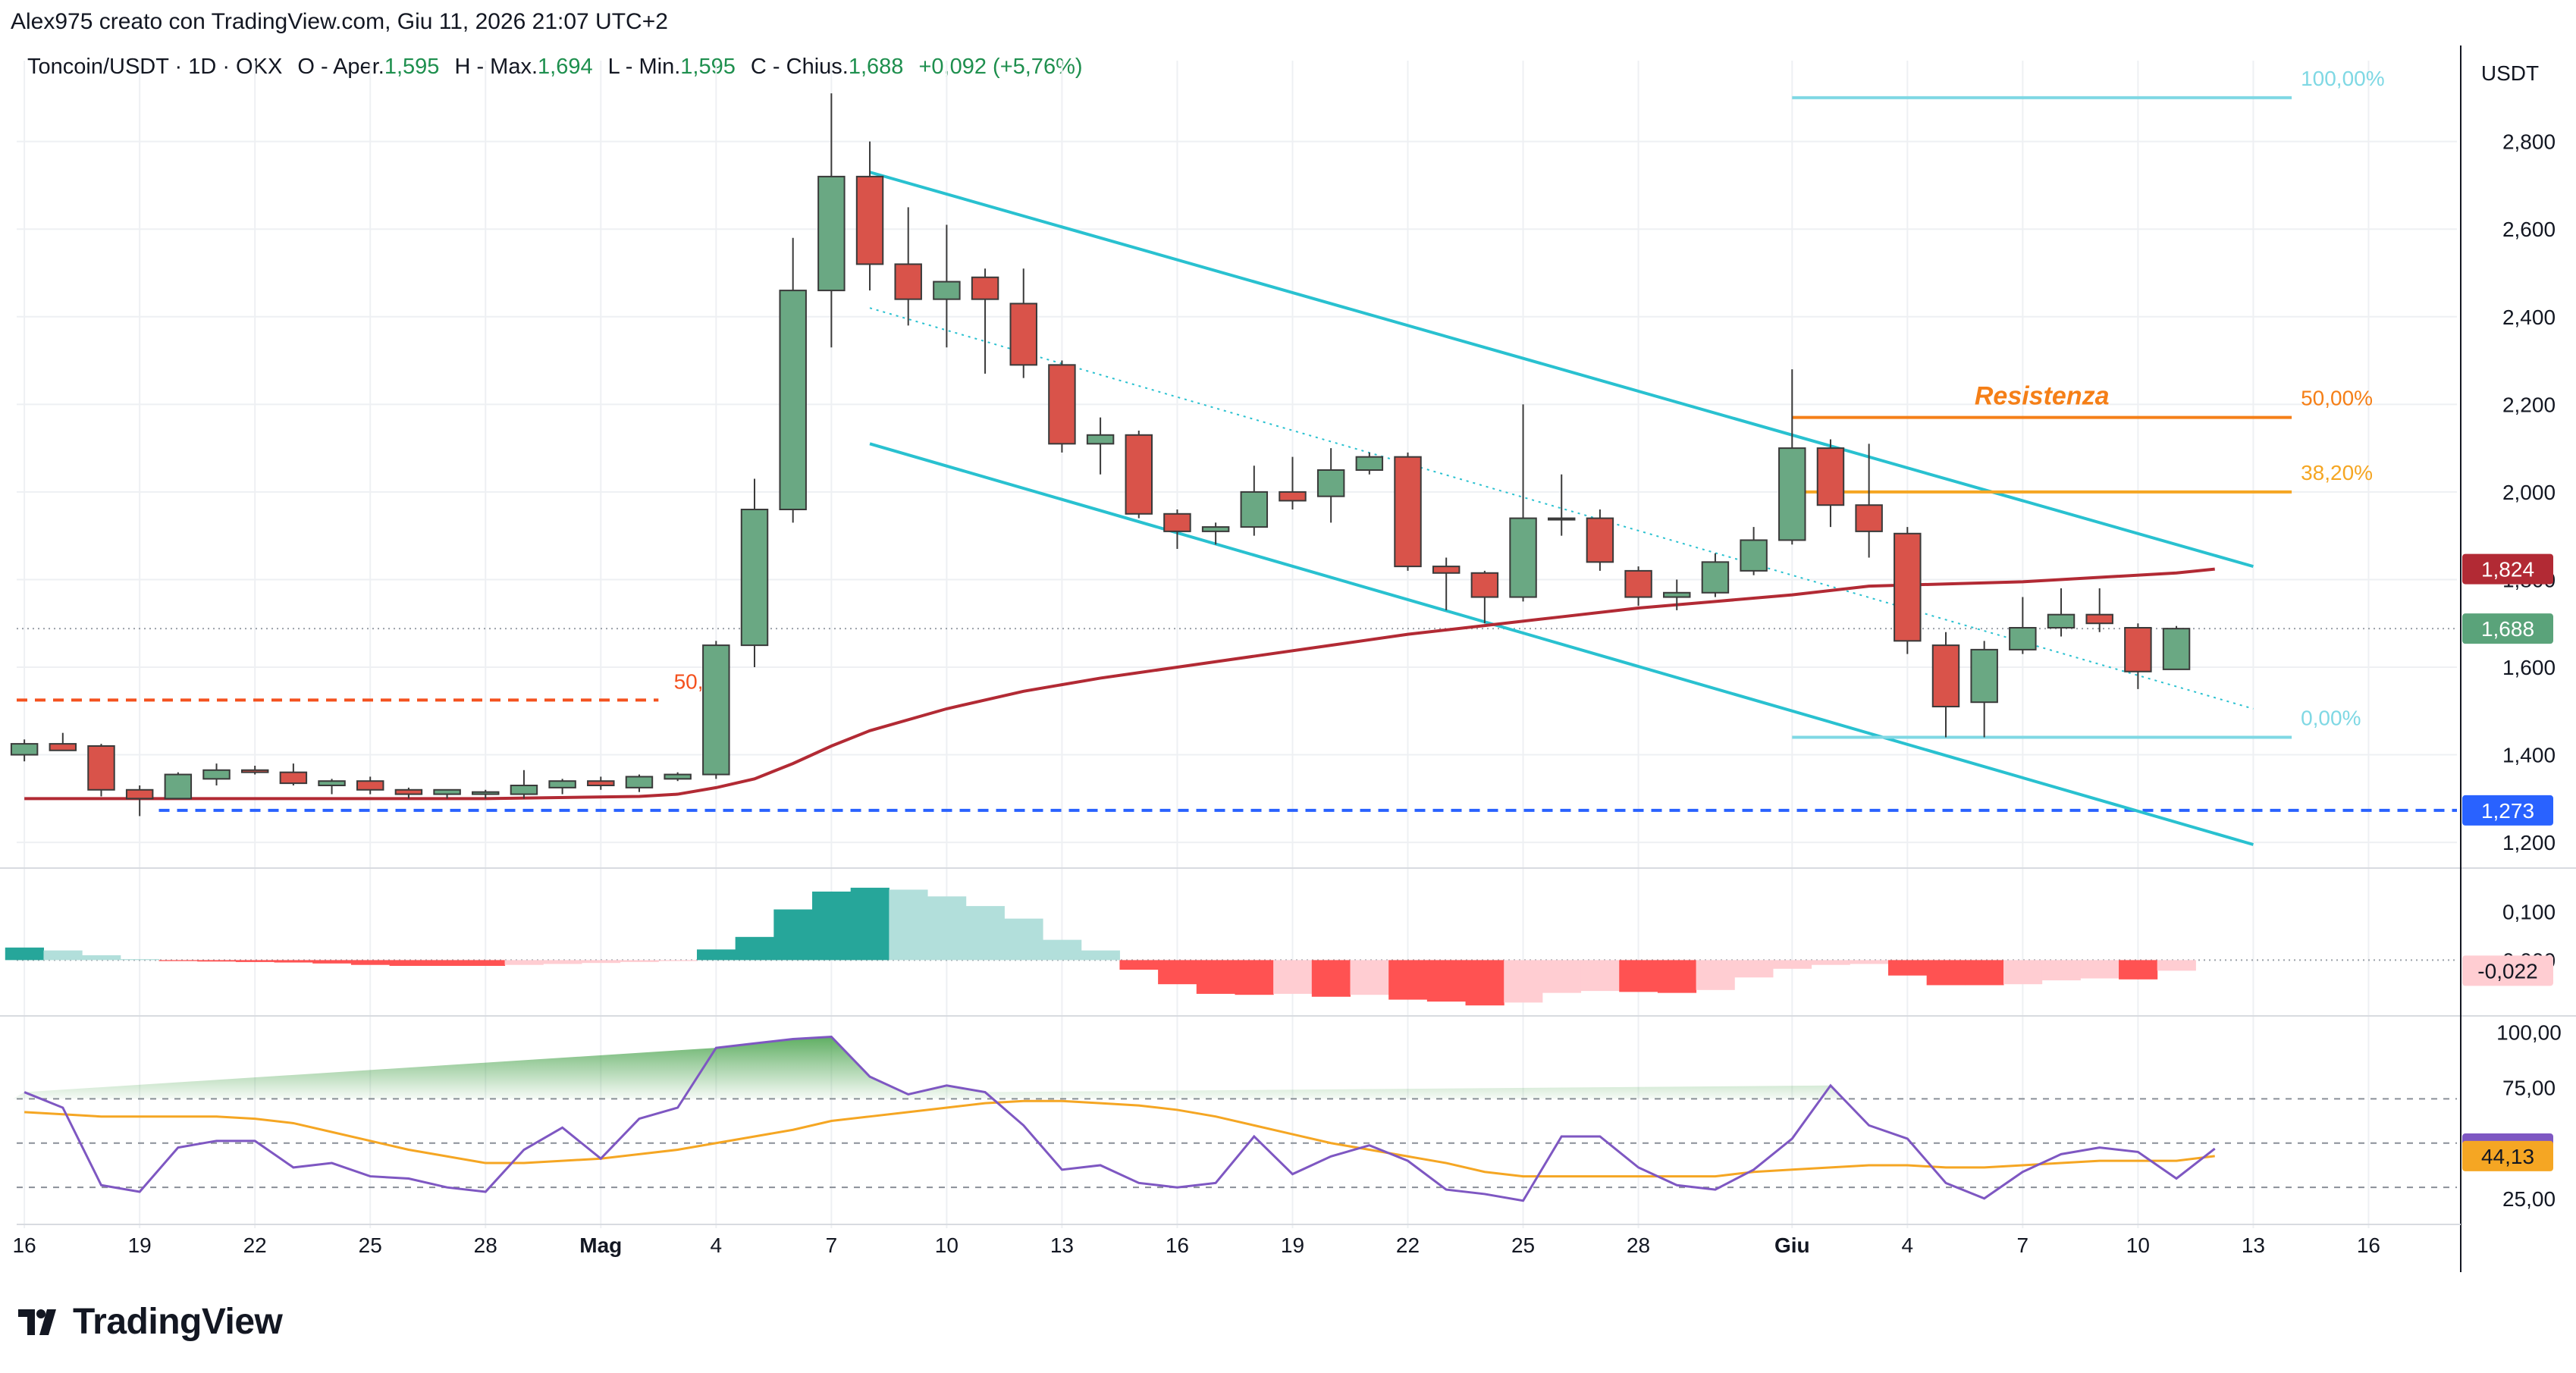  Describe the element at coordinates (1292, 1245) in the screenshot. I see `x-tick-label: 19` at that location.